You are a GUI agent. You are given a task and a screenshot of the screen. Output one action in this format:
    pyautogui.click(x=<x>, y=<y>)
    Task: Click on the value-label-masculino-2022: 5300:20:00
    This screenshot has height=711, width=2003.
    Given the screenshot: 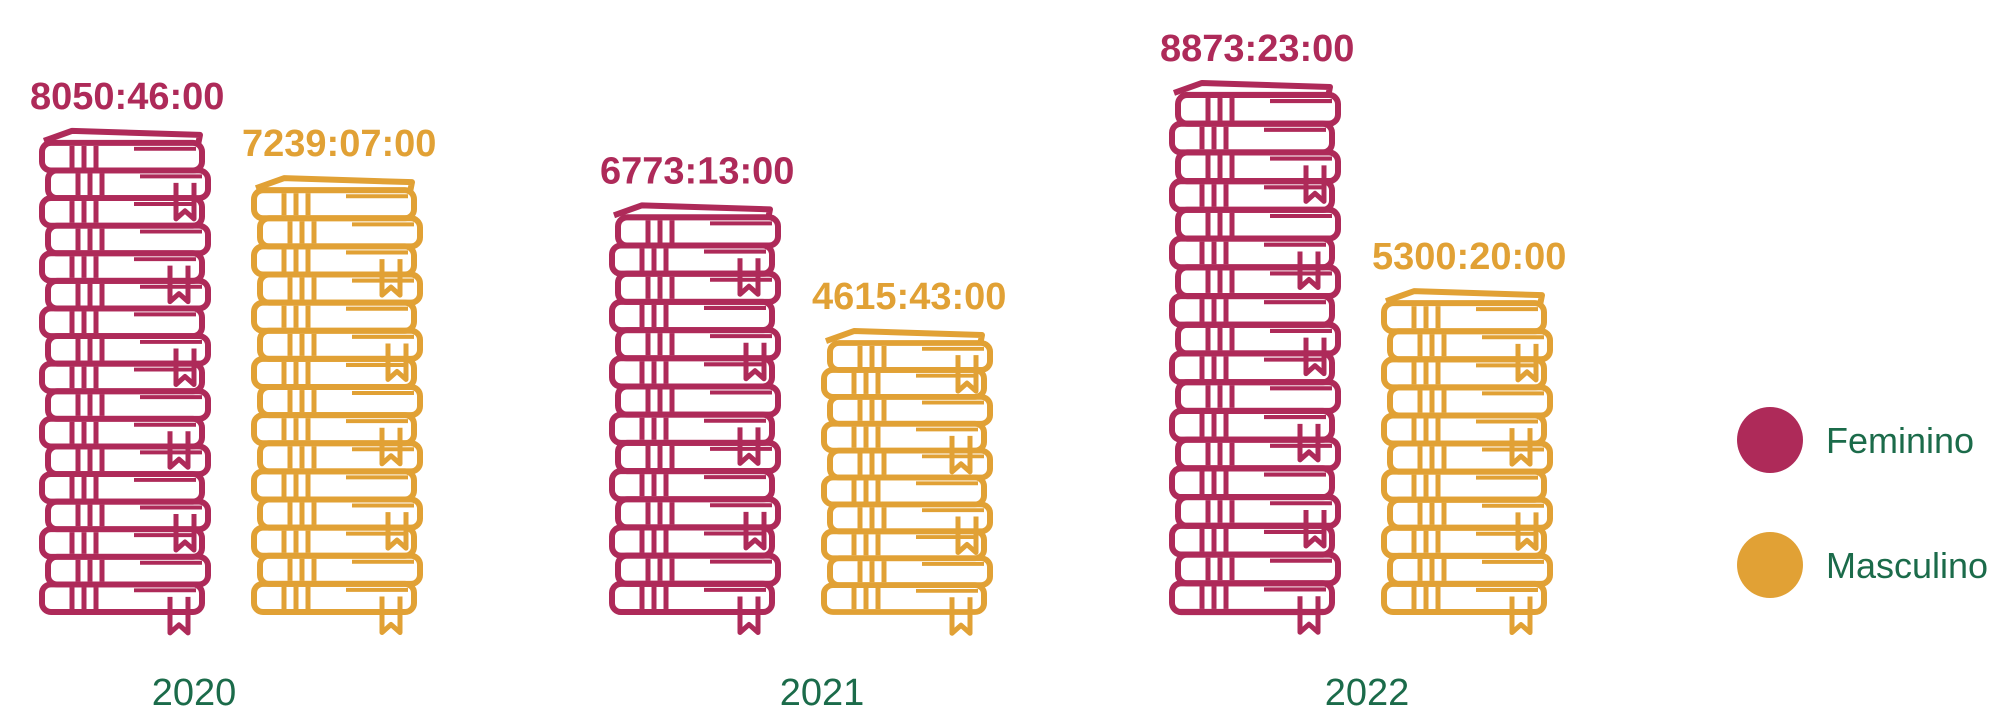 What is the action you would take?
    pyautogui.click(x=1469, y=257)
    